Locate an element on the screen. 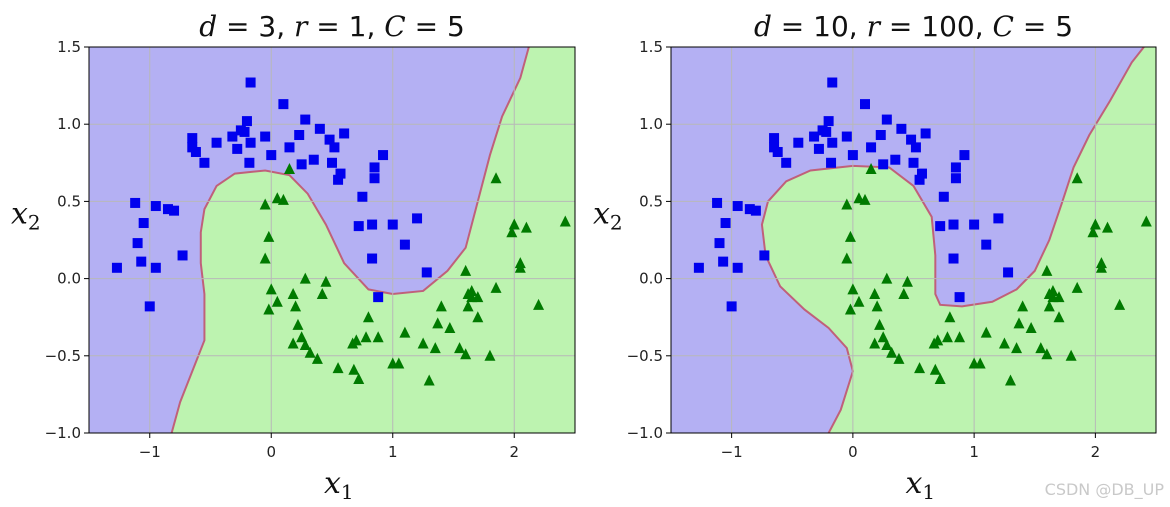  y-tick-label: 0.0 is located at coordinates (651, 279).